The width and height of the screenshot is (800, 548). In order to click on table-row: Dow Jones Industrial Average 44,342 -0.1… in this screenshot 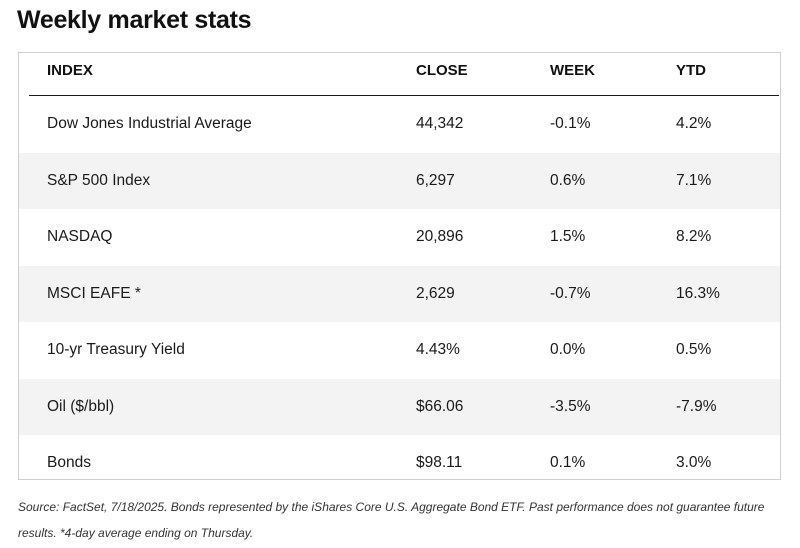, I will do `click(399, 124)`.